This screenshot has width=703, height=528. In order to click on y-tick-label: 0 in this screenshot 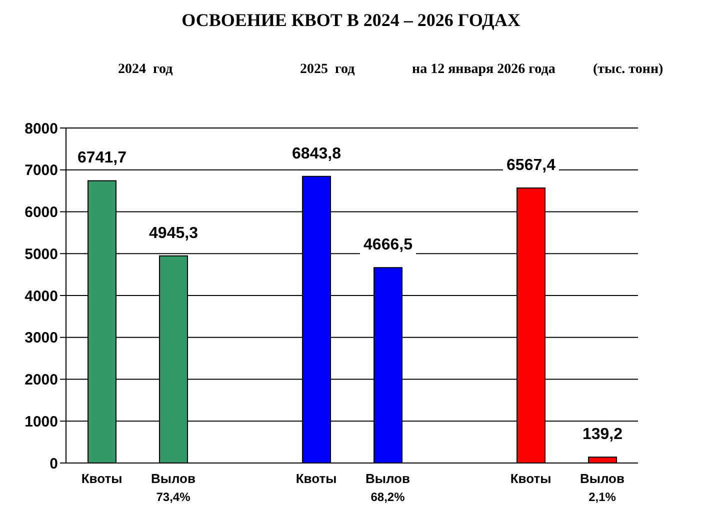, I will do `click(54, 463)`.